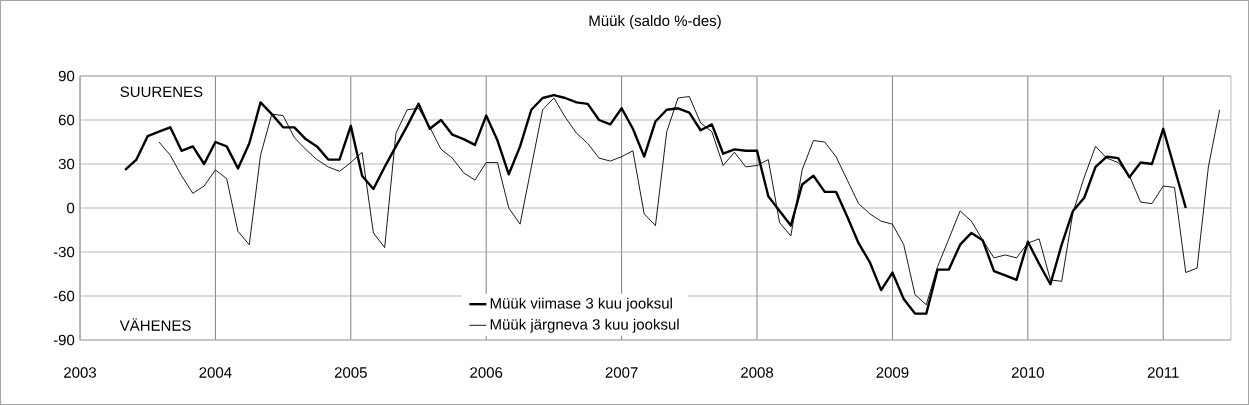 The image size is (1249, 405). What do you see at coordinates (892, 372) in the screenshot?
I see `x-tick-label: 2009` at bounding box center [892, 372].